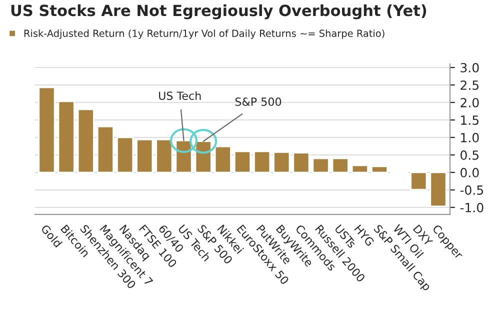  I want to click on legend-label: Risk-Adjusted Return (1y Return/1yr Vol of Daily Returns ~= Sharpe Ratio), so click(204, 34).